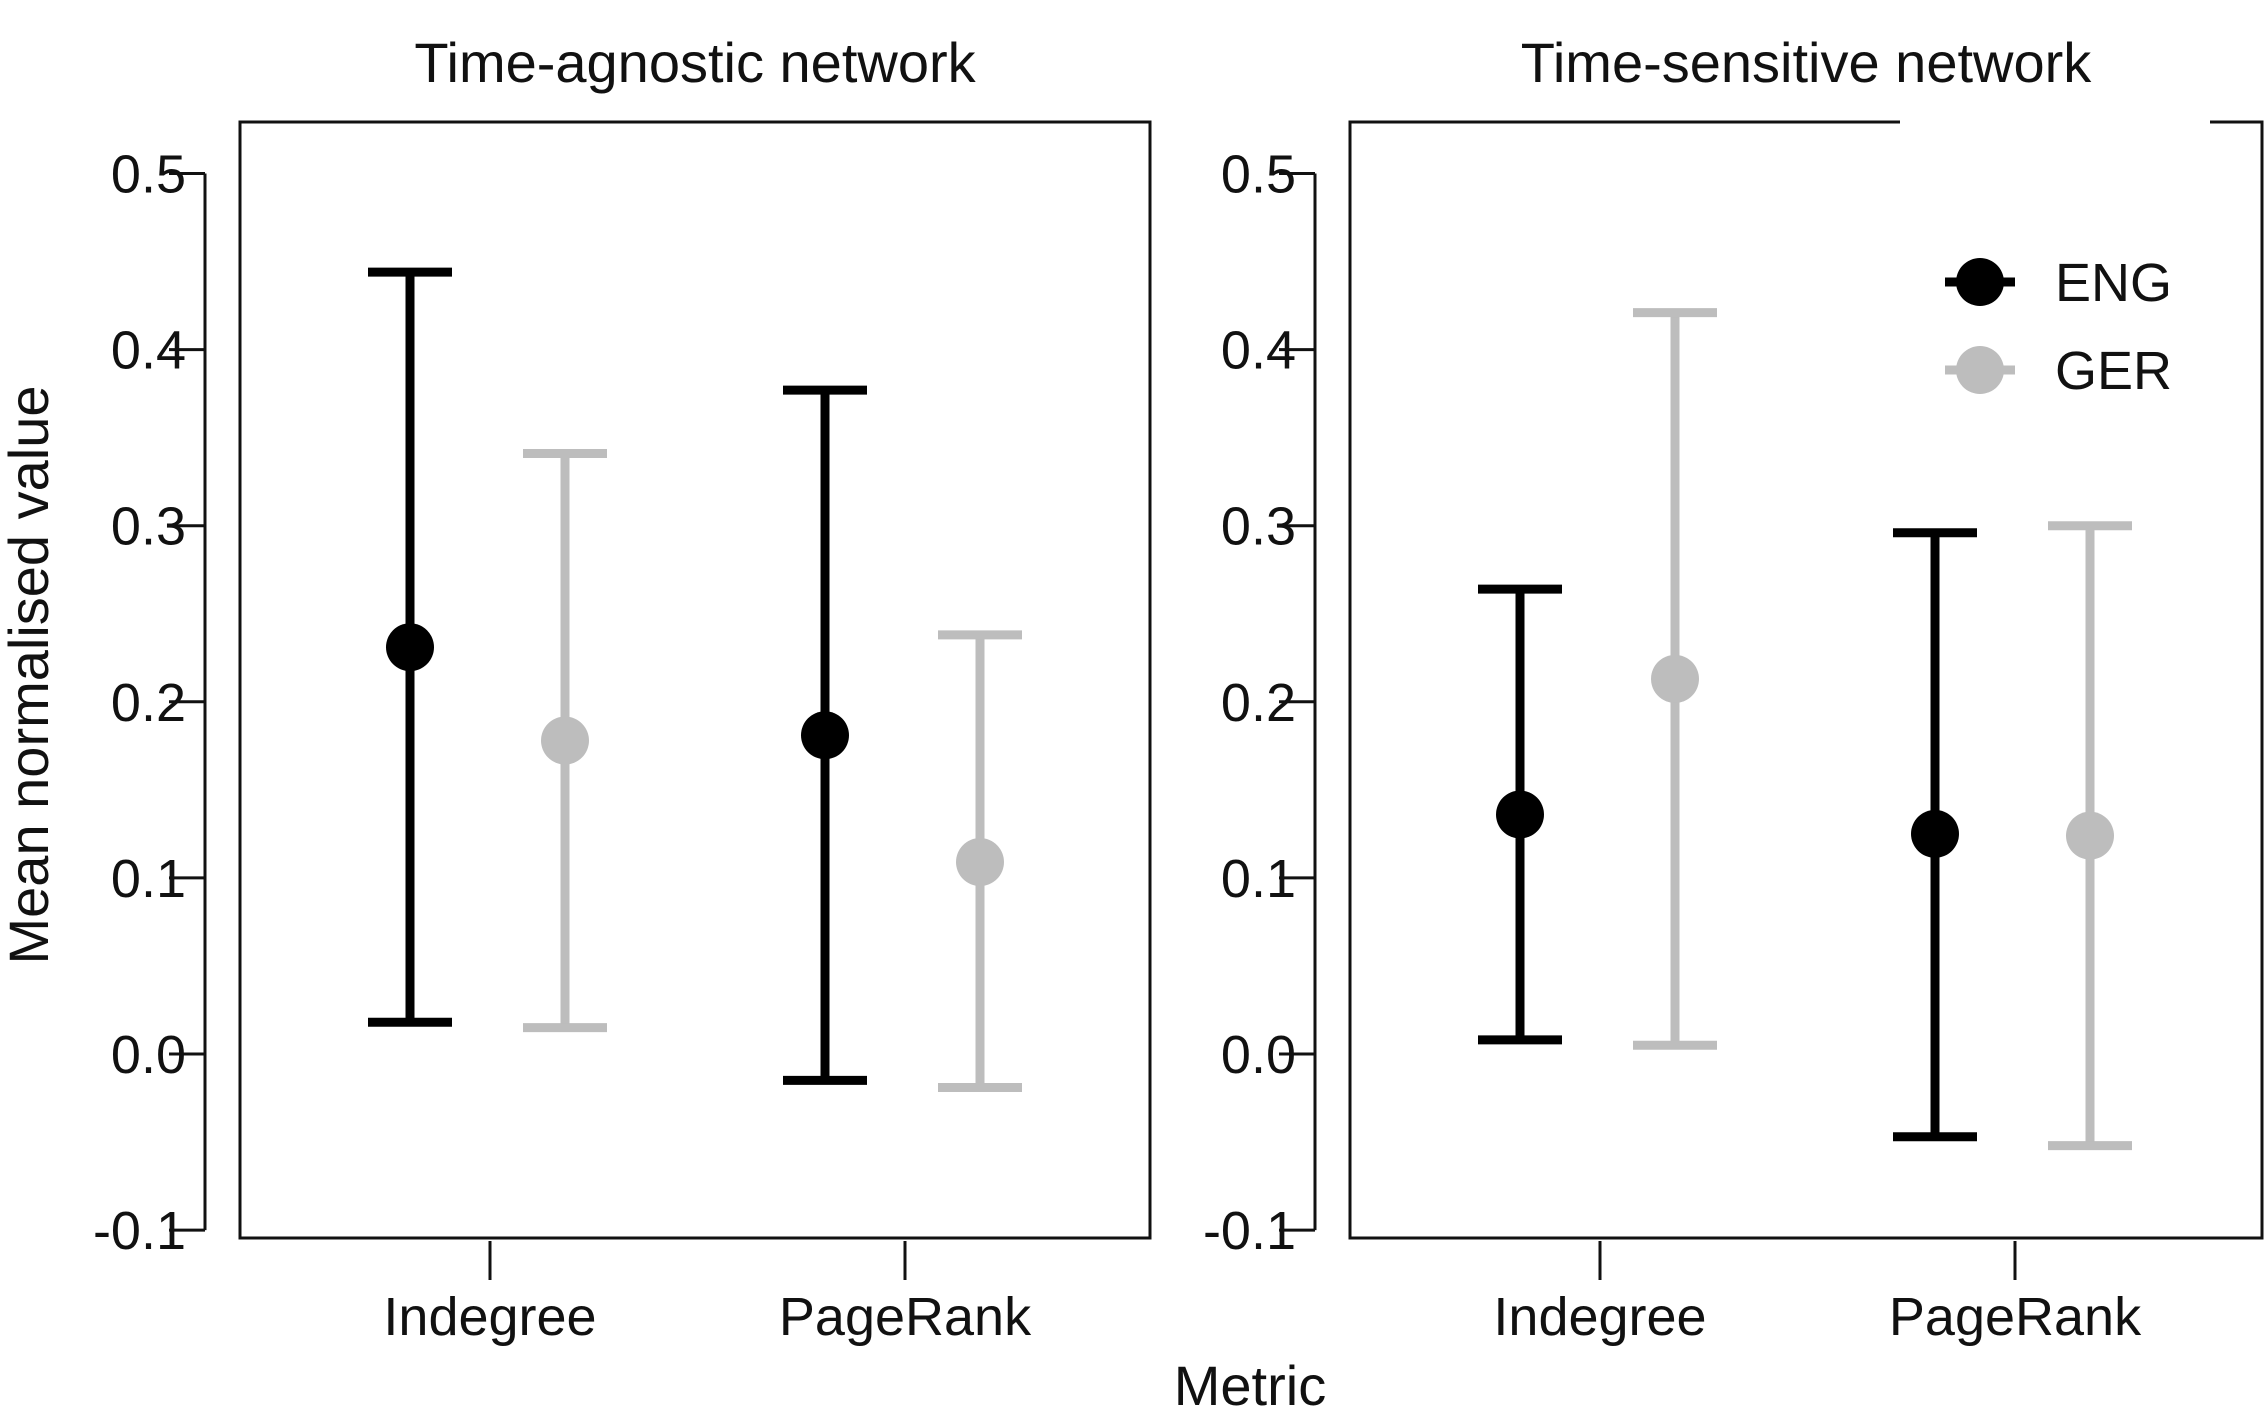  What do you see at coordinates (695, 62) in the screenshot?
I see `panel-title: Time-agnostic network` at bounding box center [695, 62].